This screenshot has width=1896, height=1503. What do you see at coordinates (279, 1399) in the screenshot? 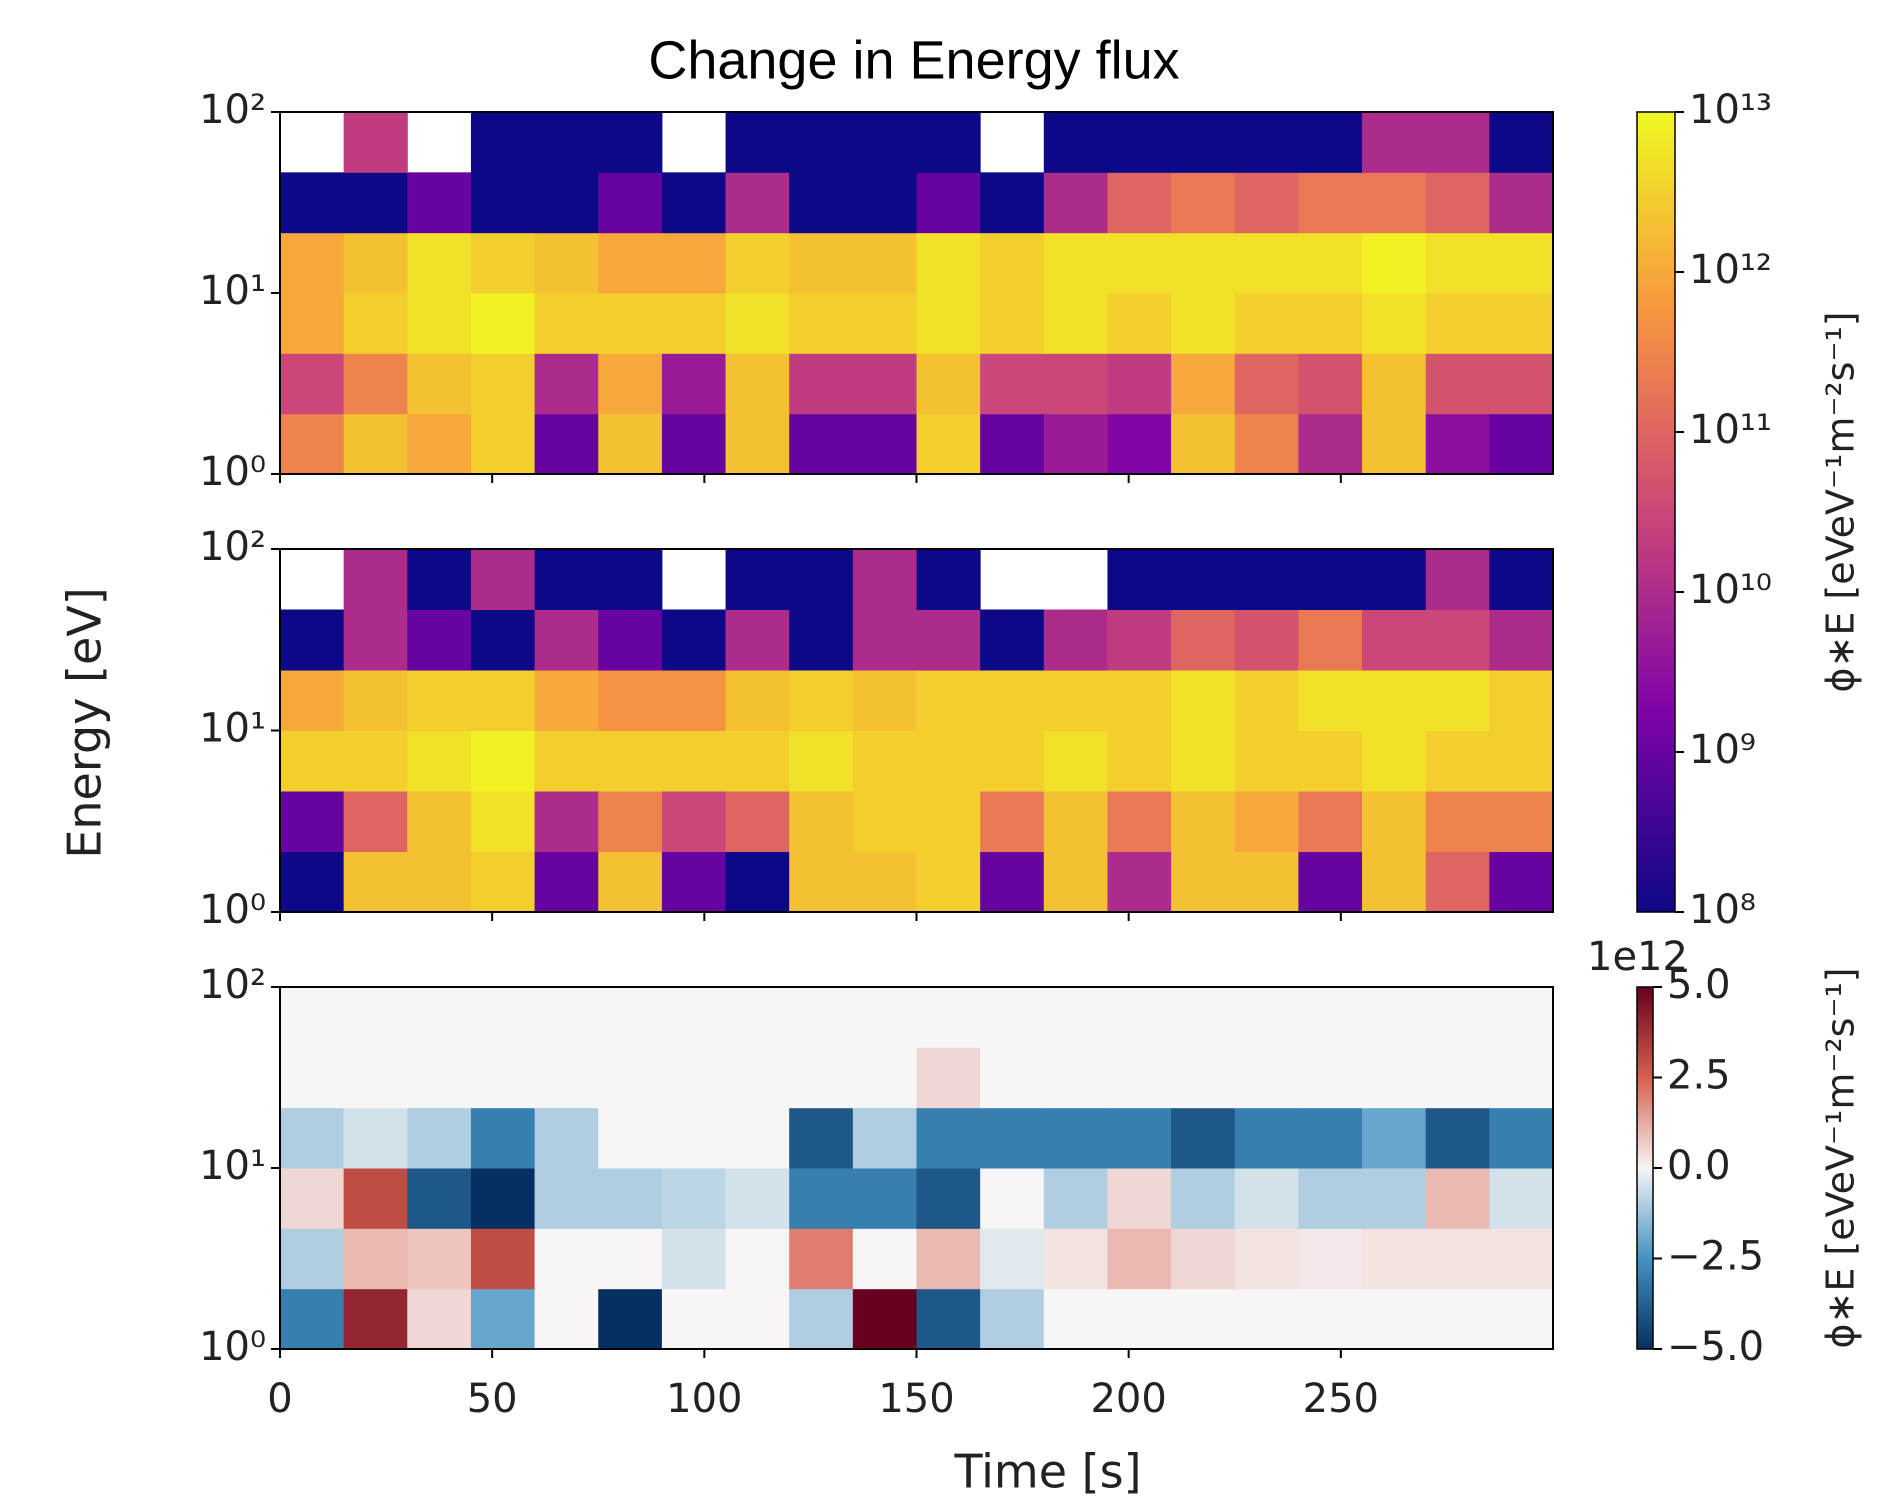
I see `x-tick-label: 0` at bounding box center [279, 1399].